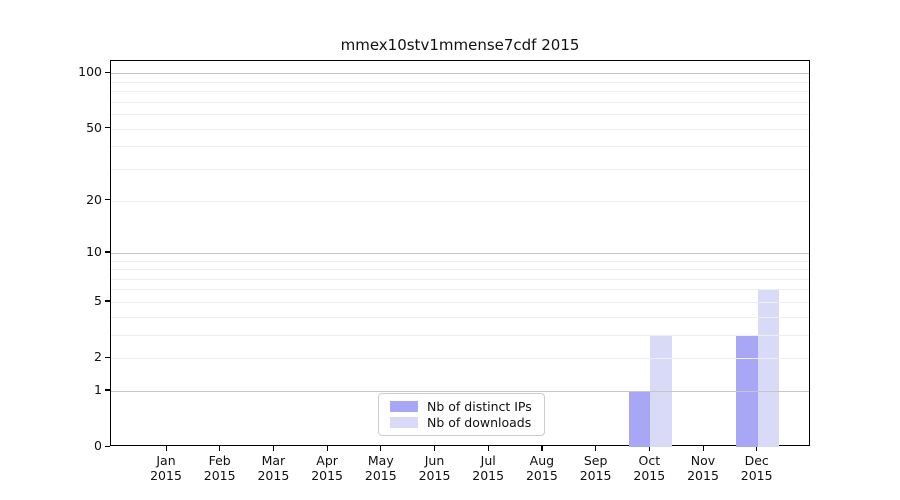 The image size is (900, 500). Describe the element at coordinates (768, 368) in the screenshot. I see `bar-downloads` at that location.